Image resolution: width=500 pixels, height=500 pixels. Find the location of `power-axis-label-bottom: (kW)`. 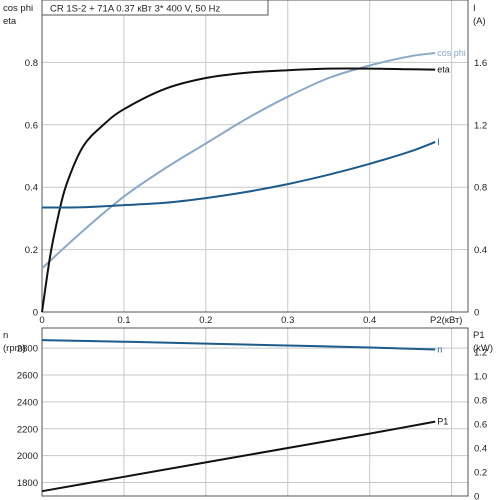

power-axis-label-bottom: (kW) is located at coordinates (483, 348).